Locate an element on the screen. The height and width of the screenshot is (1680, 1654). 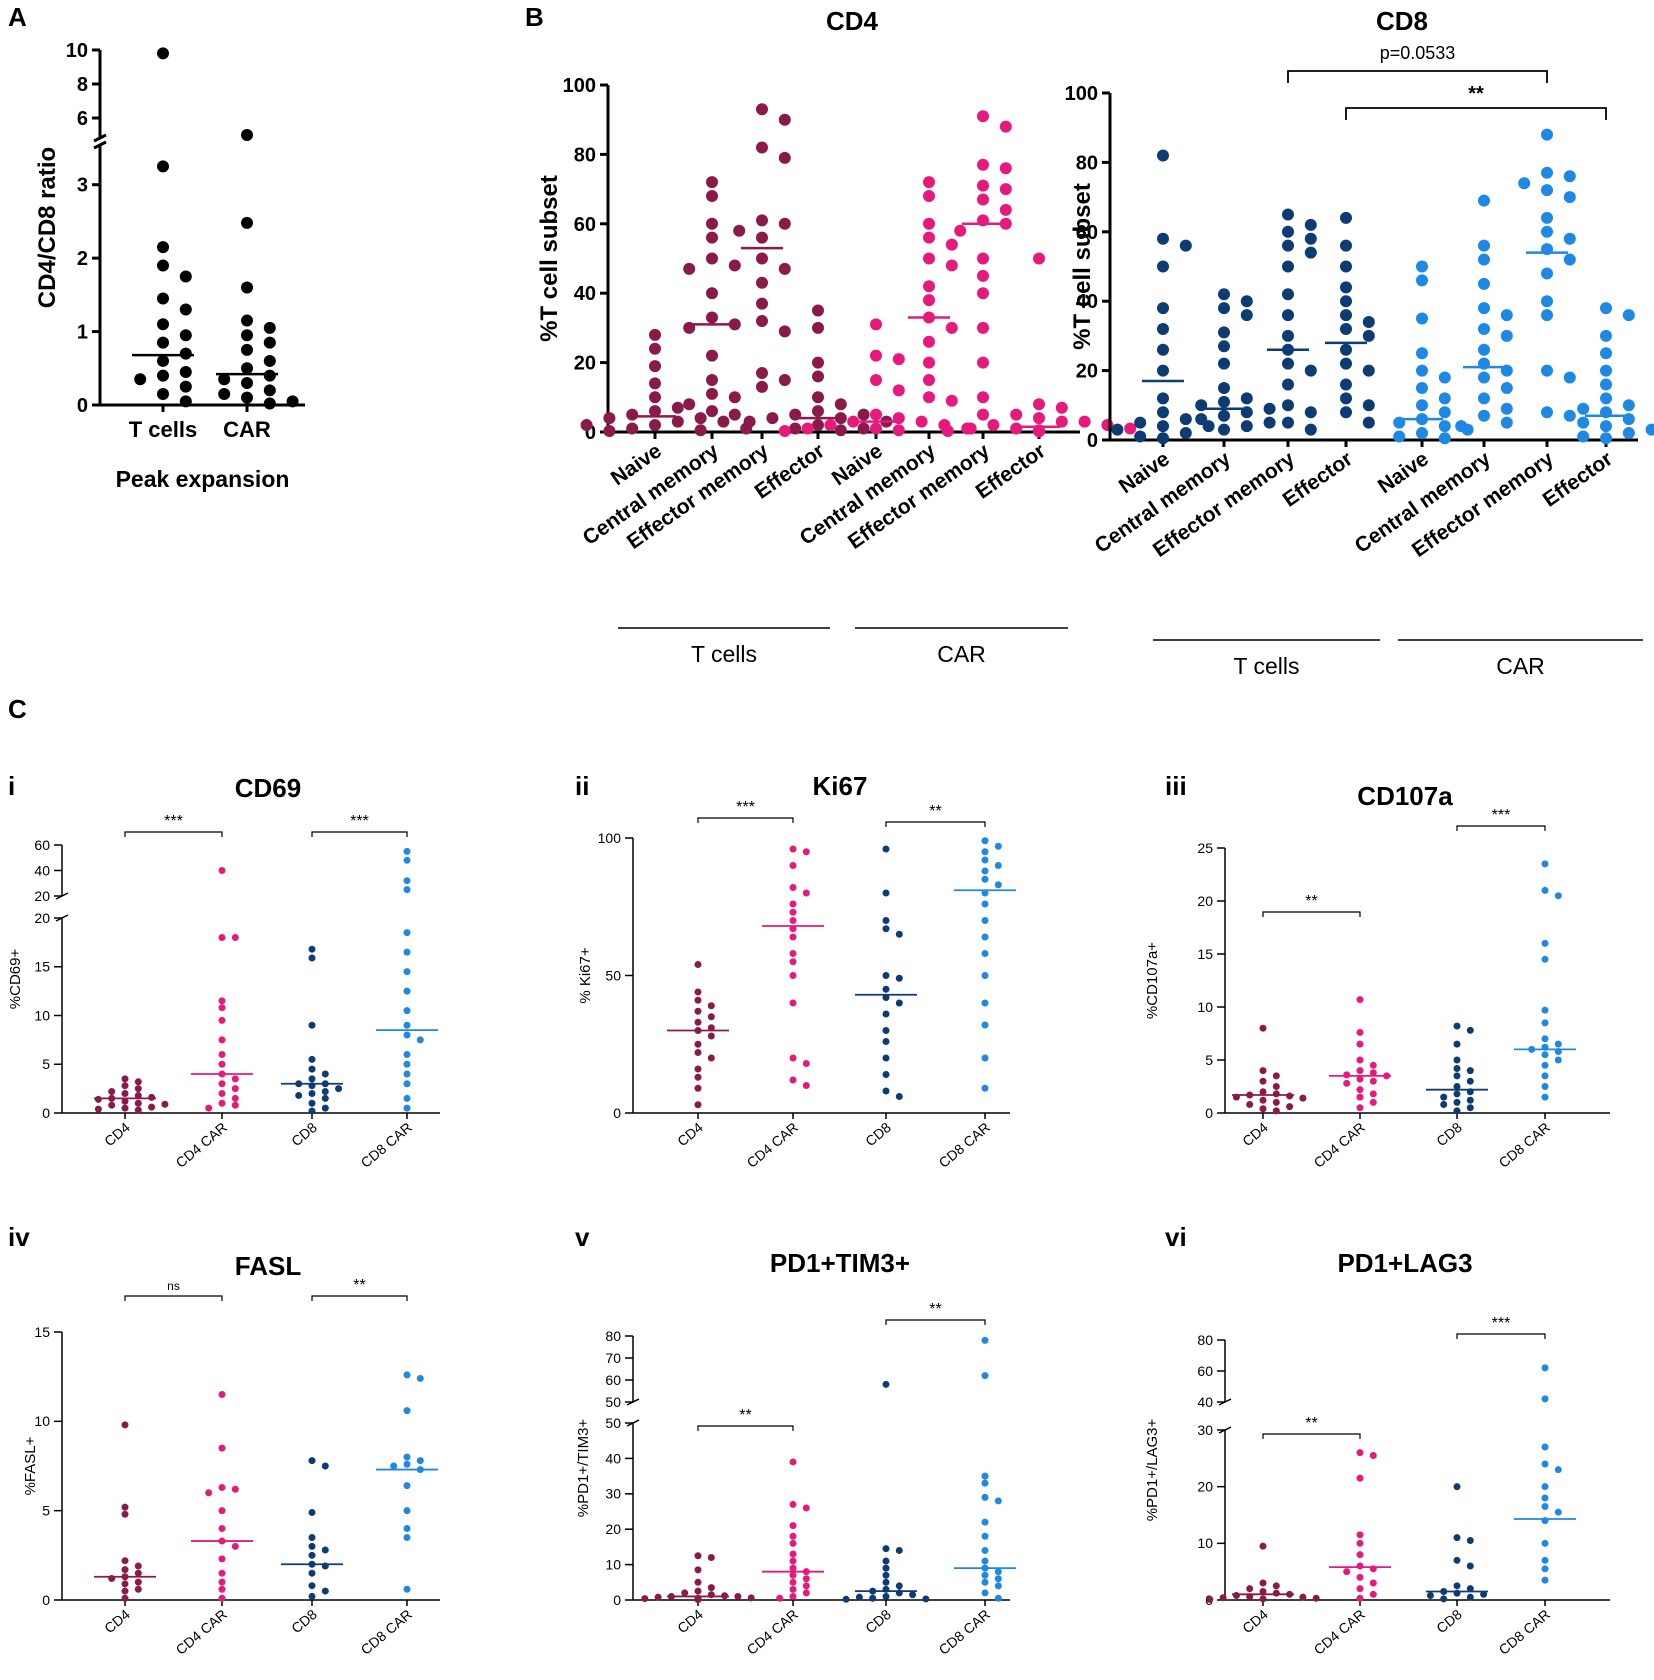
y-tick-label: 60 is located at coordinates (585, 225).